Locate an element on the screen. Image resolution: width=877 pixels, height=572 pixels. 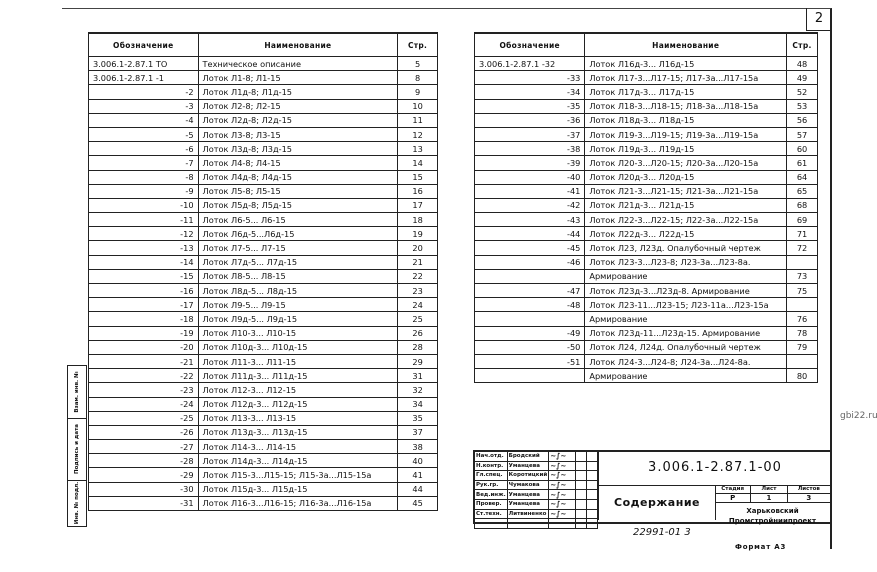
name-cell: Техническое описание is located at coordinates (298, 63).